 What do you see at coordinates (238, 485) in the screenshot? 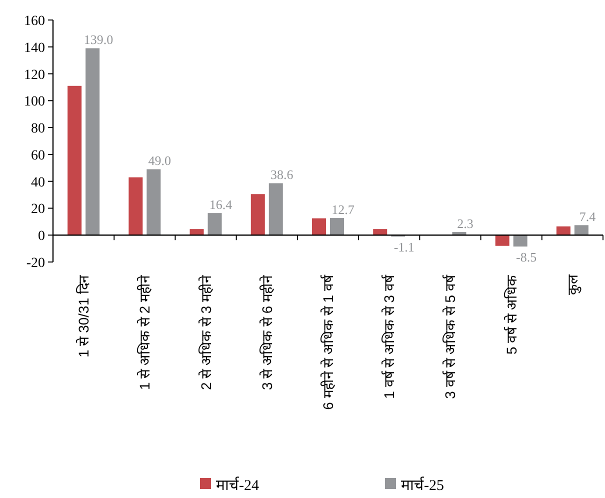
I see `legend-label: मार्च-24` at bounding box center [238, 485].